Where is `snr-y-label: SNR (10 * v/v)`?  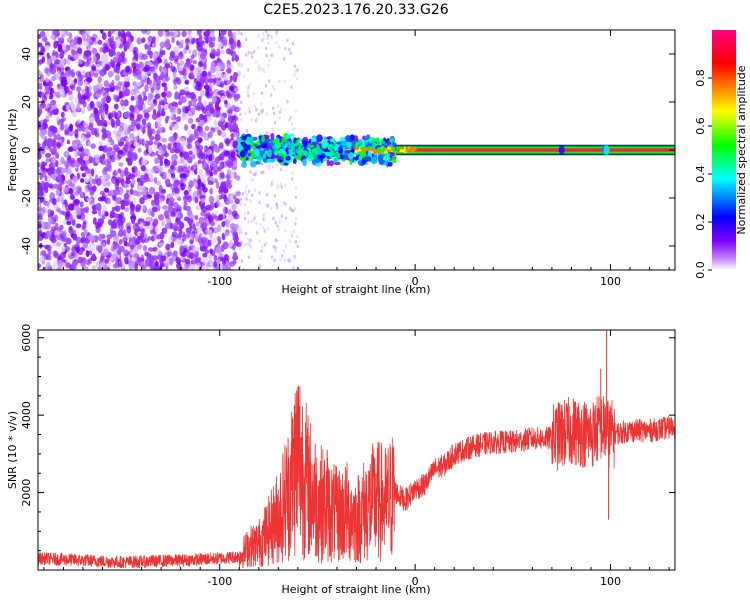 snr-y-label: SNR (10 * v/v) is located at coordinates (12, 450).